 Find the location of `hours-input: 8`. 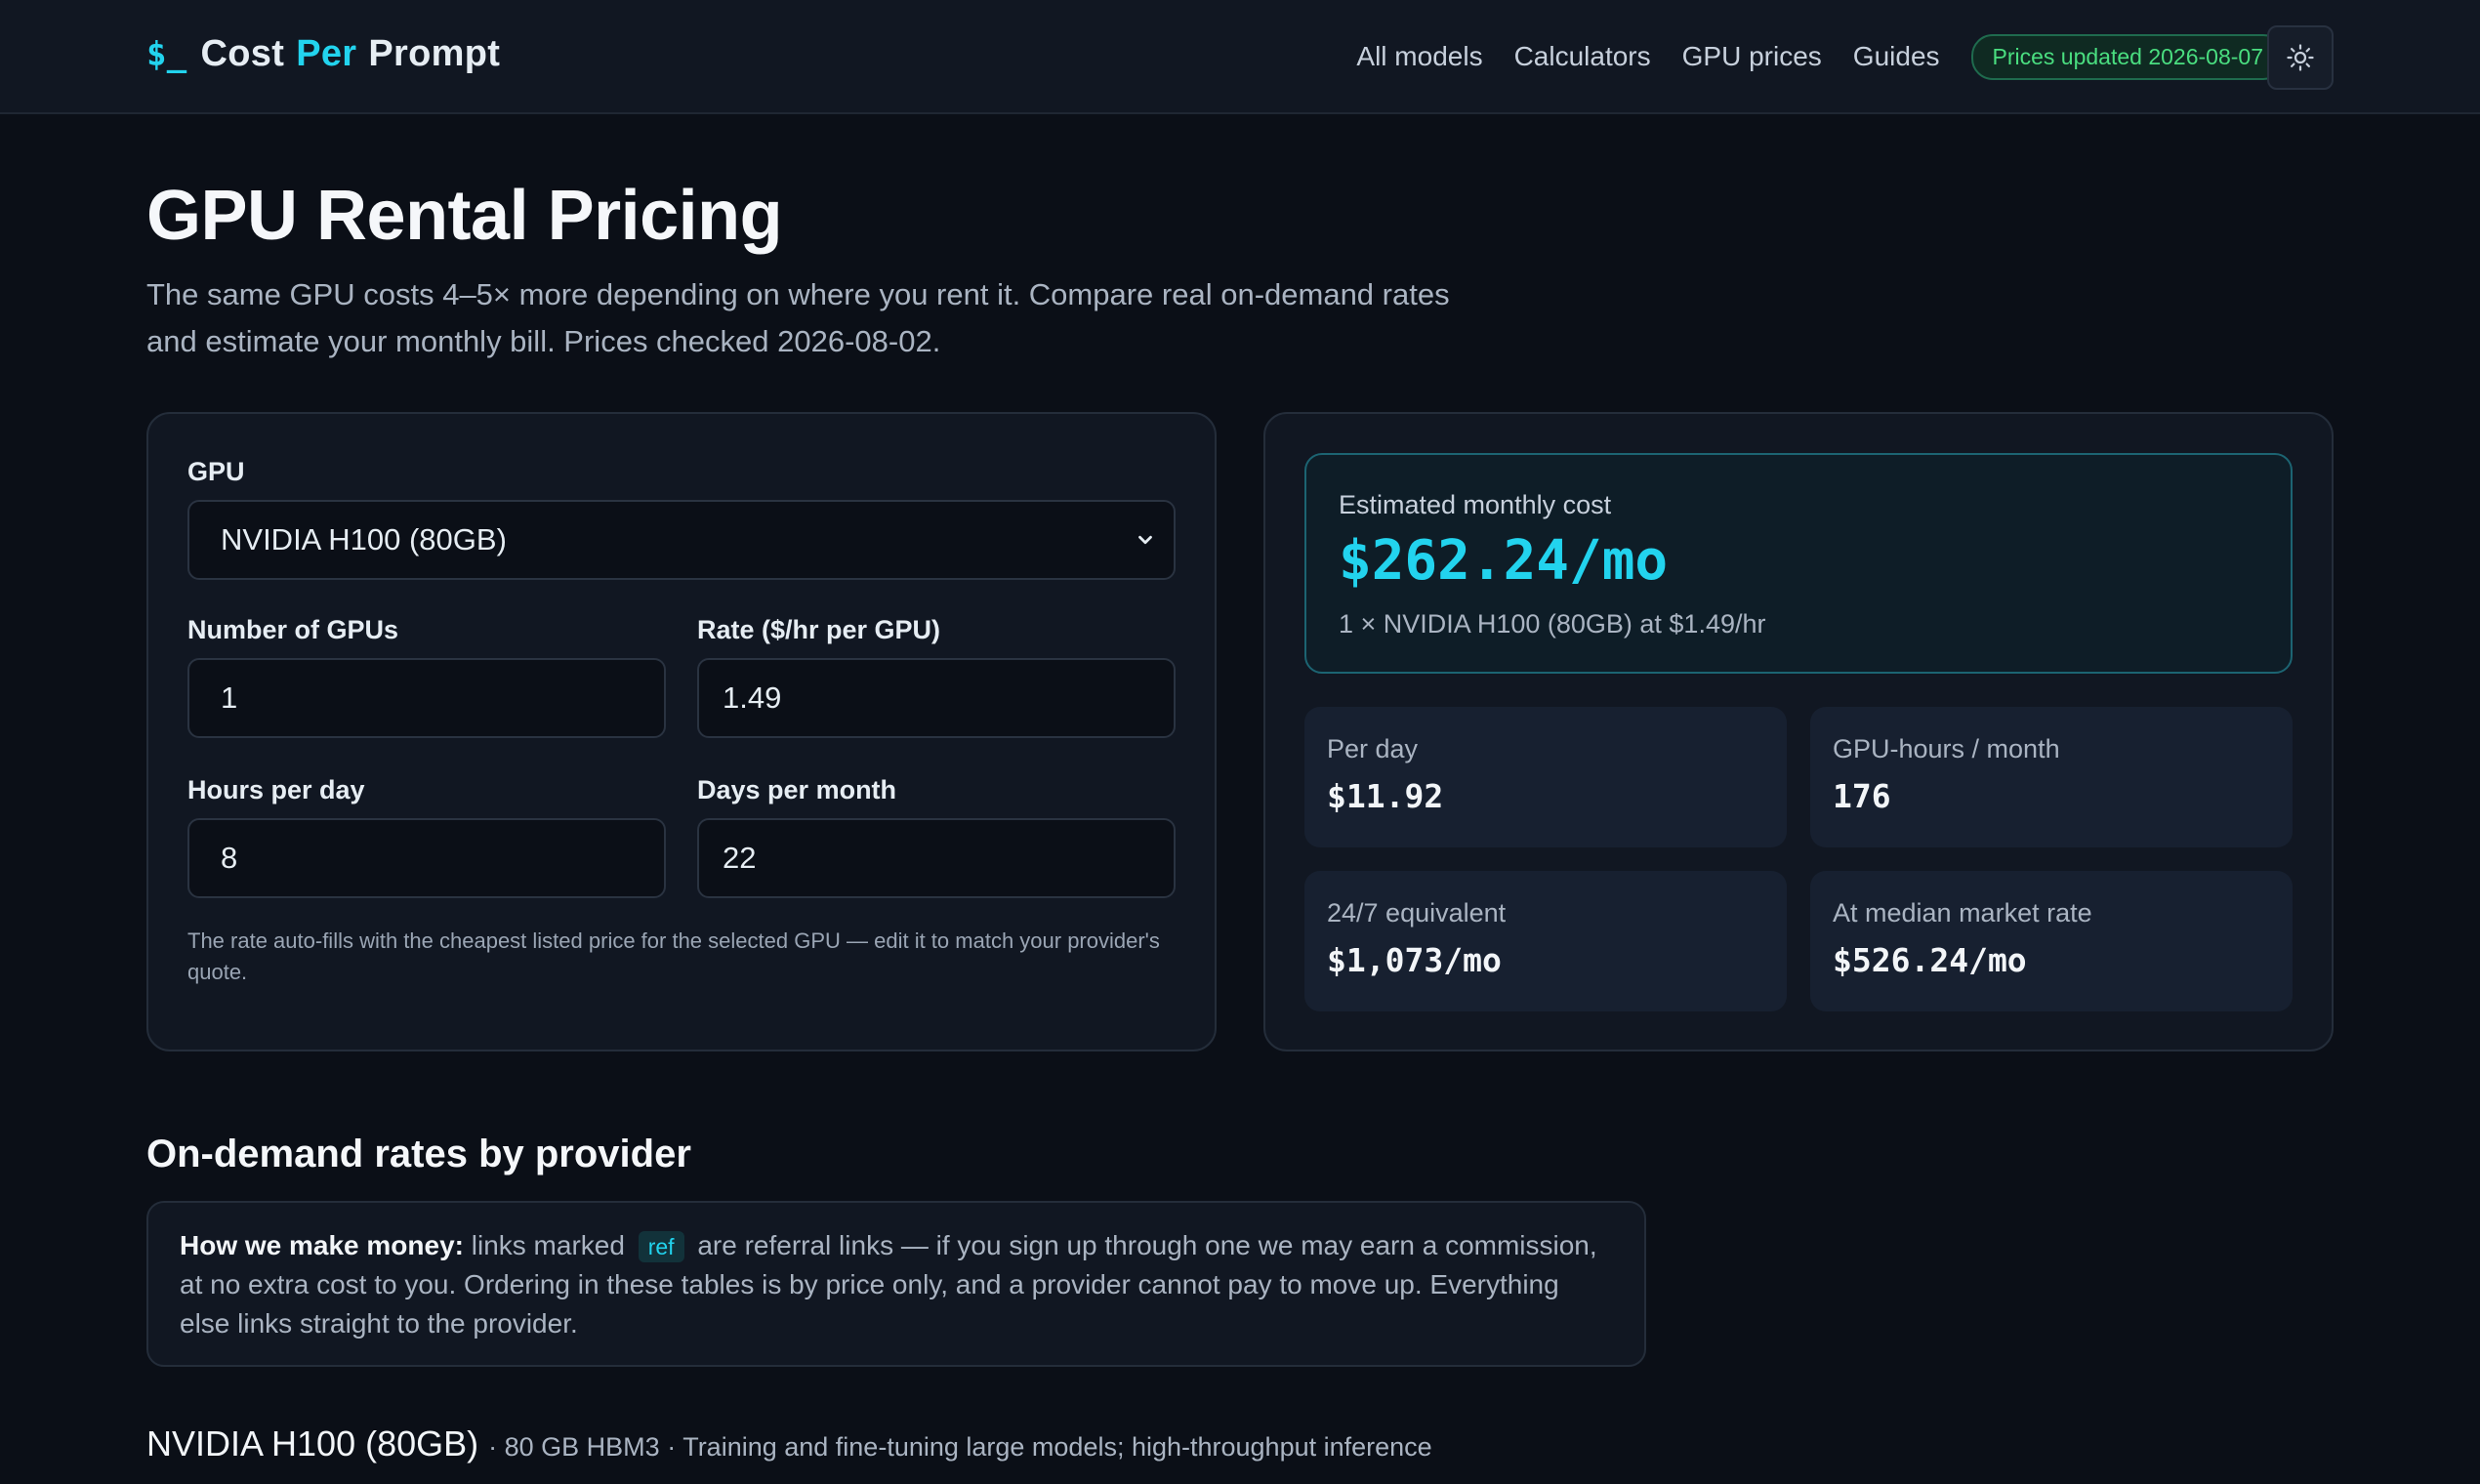

hours-input: 8 is located at coordinates (426, 858).